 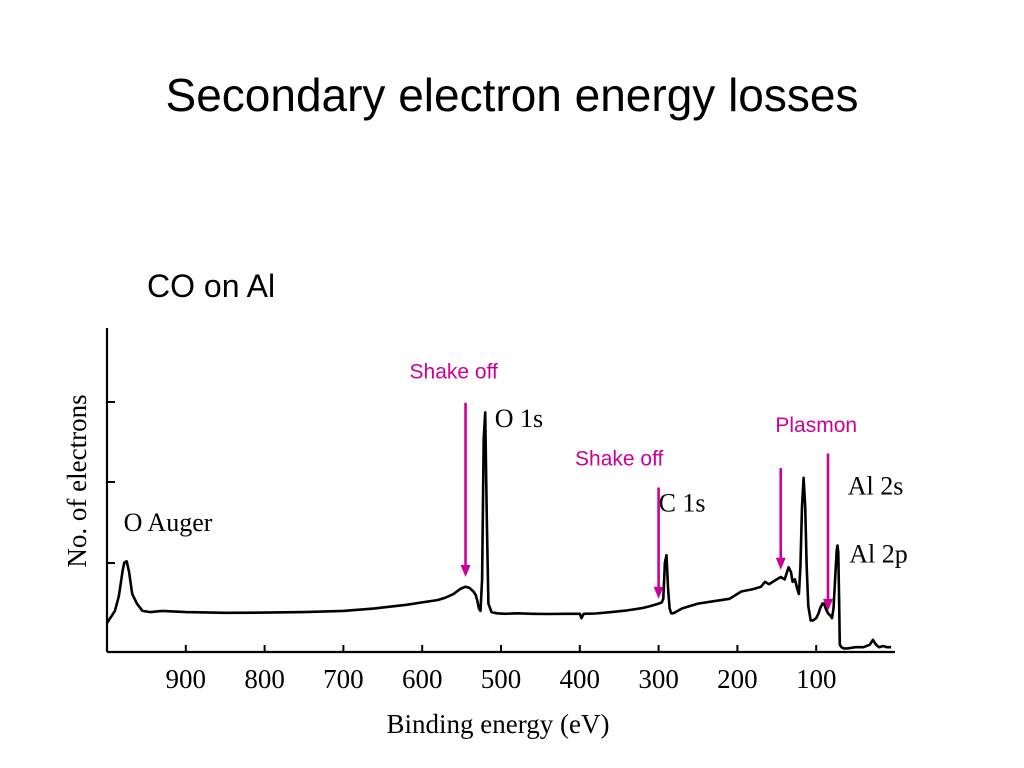 I want to click on x-tick-label: 200, so click(x=737, y=679).